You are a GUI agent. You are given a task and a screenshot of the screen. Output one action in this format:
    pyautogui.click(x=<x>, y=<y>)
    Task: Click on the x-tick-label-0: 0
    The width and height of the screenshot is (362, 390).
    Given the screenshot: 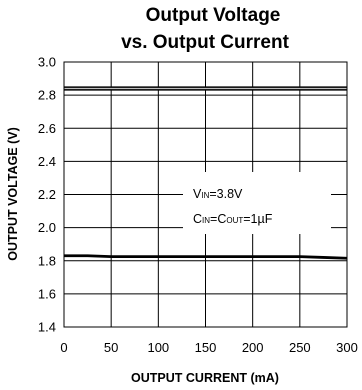 What is the action you would take?
    pyautogui.click(x=63, y=347)
    